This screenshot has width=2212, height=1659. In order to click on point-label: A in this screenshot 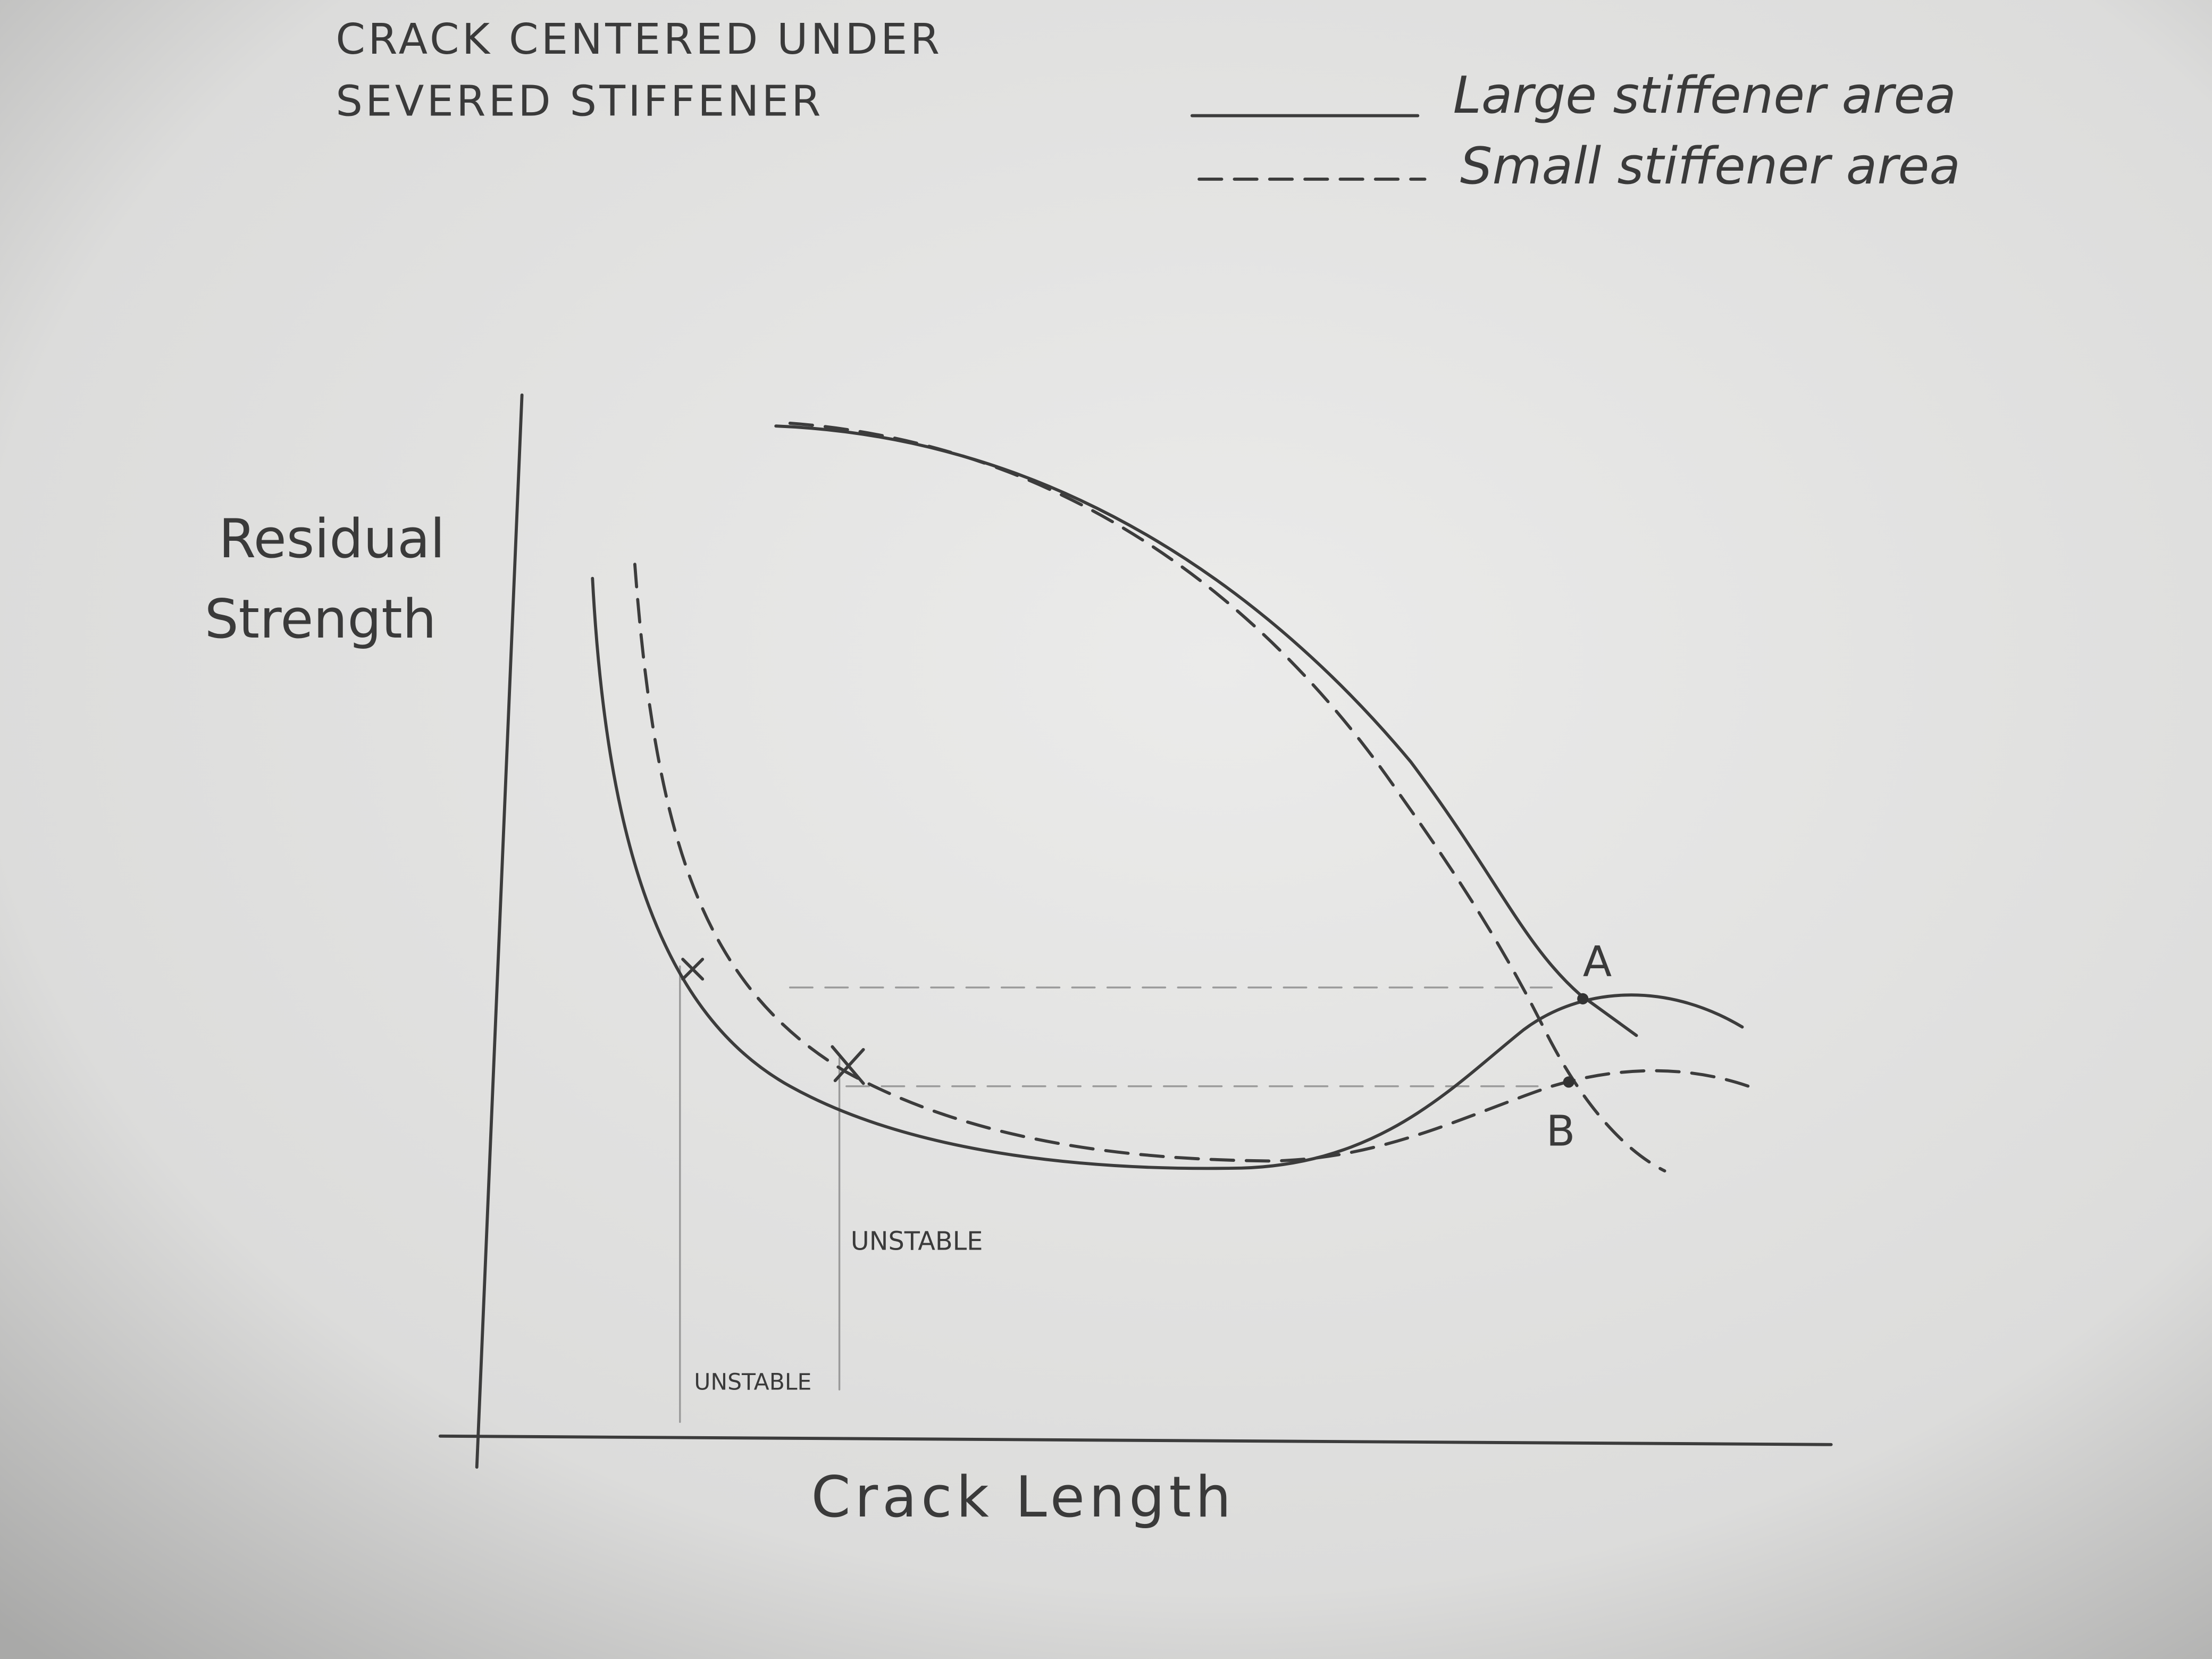, I will do `click(1597, 961)`.